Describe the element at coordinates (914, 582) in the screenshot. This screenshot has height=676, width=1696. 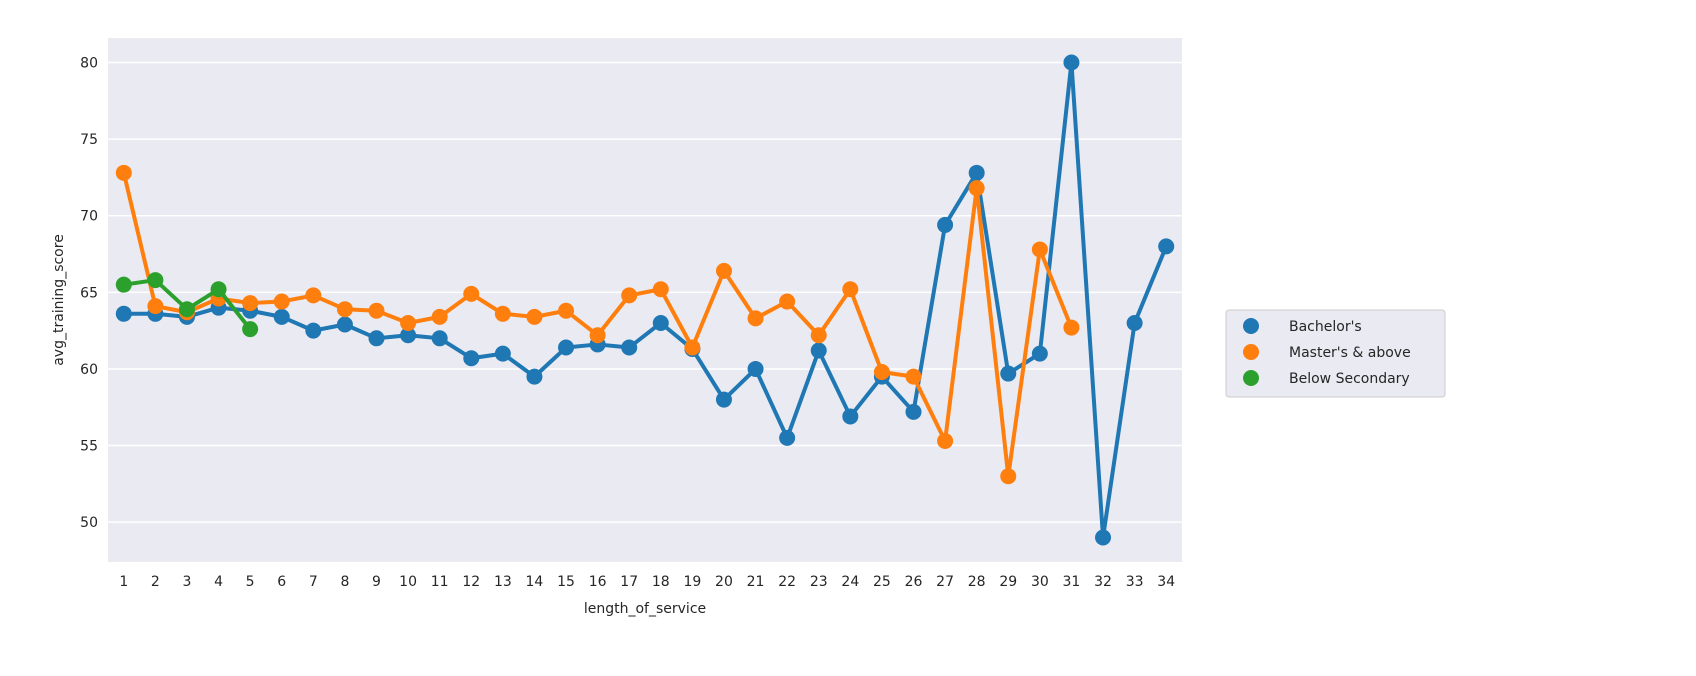
I see `x-tick-label: 26` at that location.